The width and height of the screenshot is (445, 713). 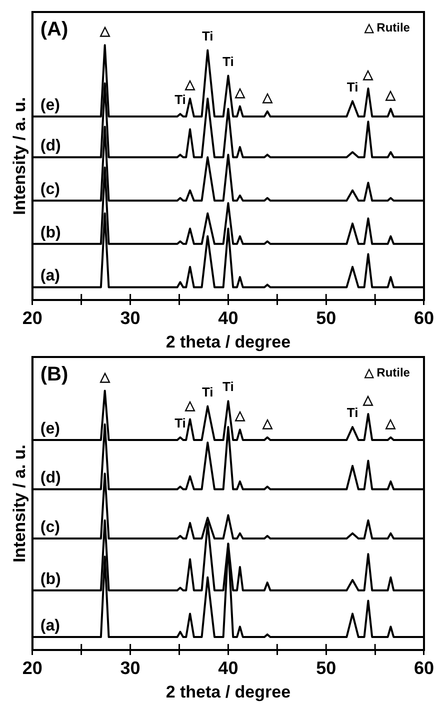 I want to click on chart-title: (B), so click(x=54, y=375).